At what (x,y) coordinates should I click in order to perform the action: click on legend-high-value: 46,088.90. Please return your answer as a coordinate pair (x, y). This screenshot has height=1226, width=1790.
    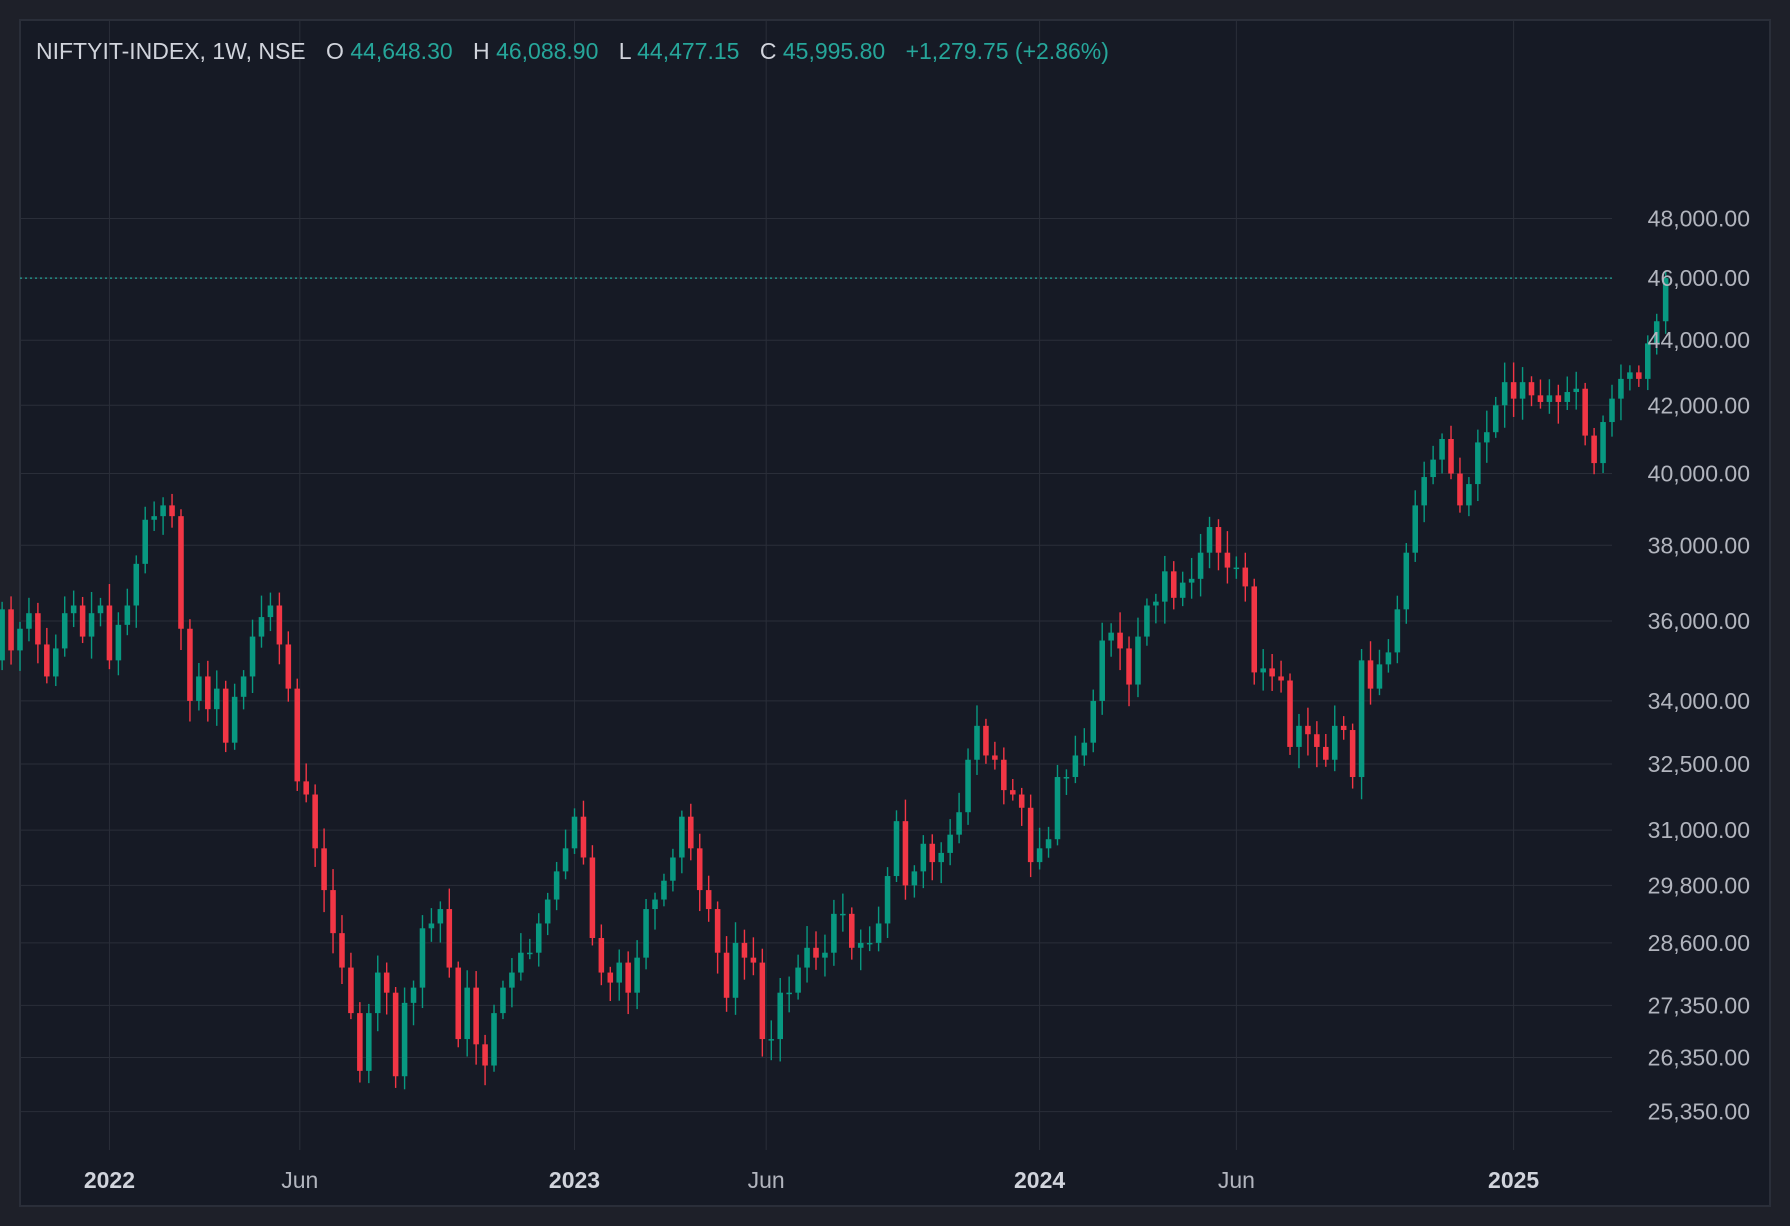
    Looking at the image, I should click on (547, 51).